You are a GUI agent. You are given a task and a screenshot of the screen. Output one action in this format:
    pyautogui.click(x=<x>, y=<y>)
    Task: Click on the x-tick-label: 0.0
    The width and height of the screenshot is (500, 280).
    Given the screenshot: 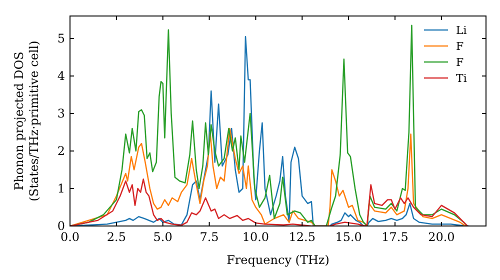 What is the action you would take?
    pyautogui.click(x=70, y=237)
    